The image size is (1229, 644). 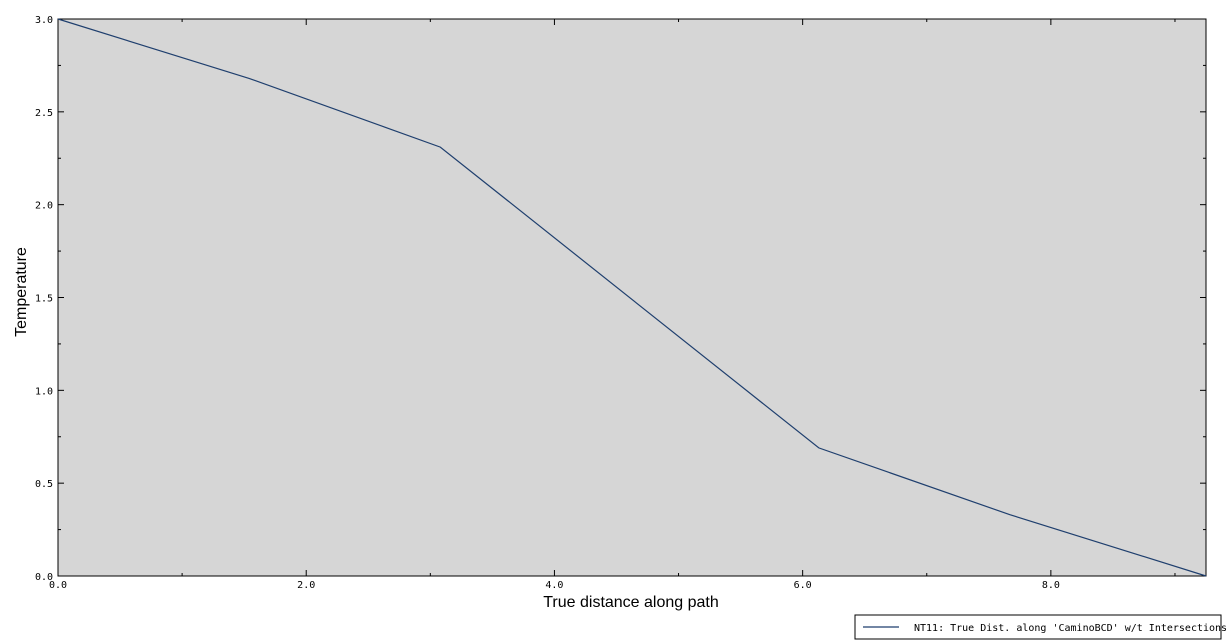 I want to click on x-tick-label: 6.0, so click(x=803, y=585).